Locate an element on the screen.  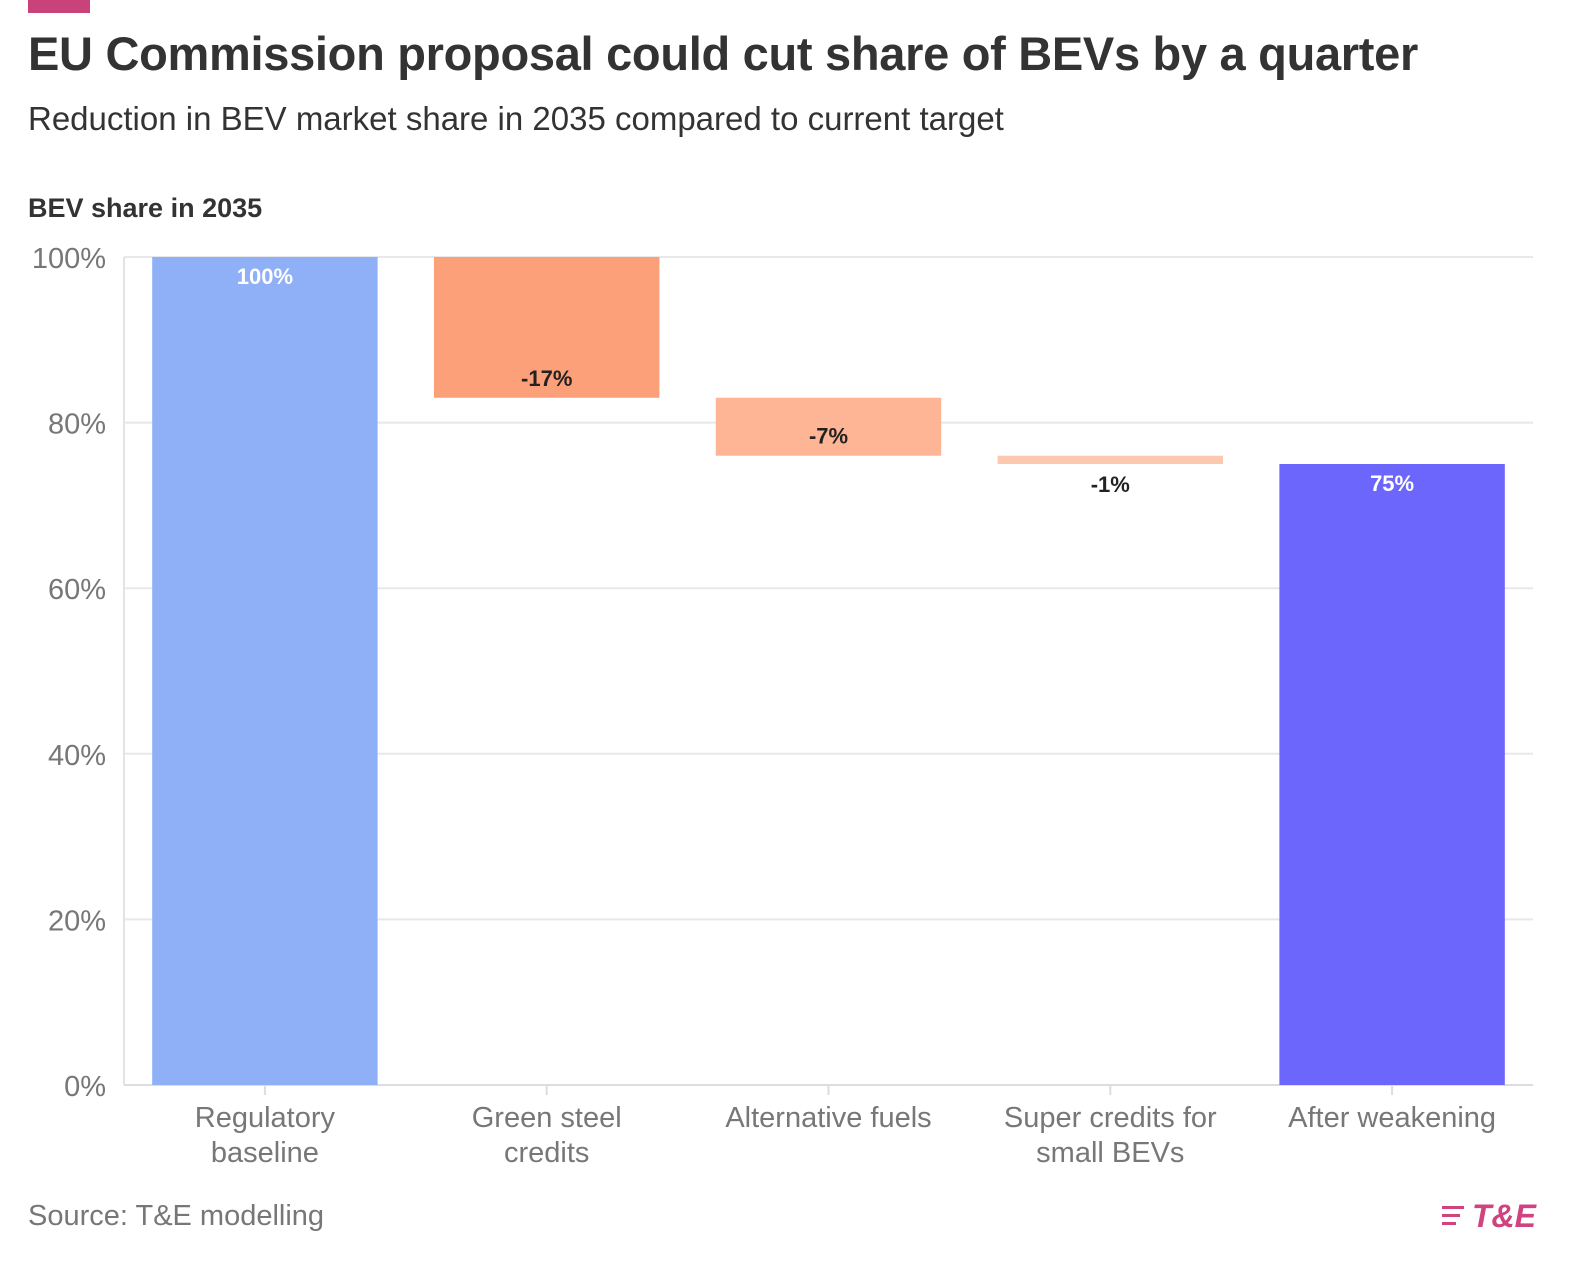
data-label: 100% is located at coordinates (265, 276).